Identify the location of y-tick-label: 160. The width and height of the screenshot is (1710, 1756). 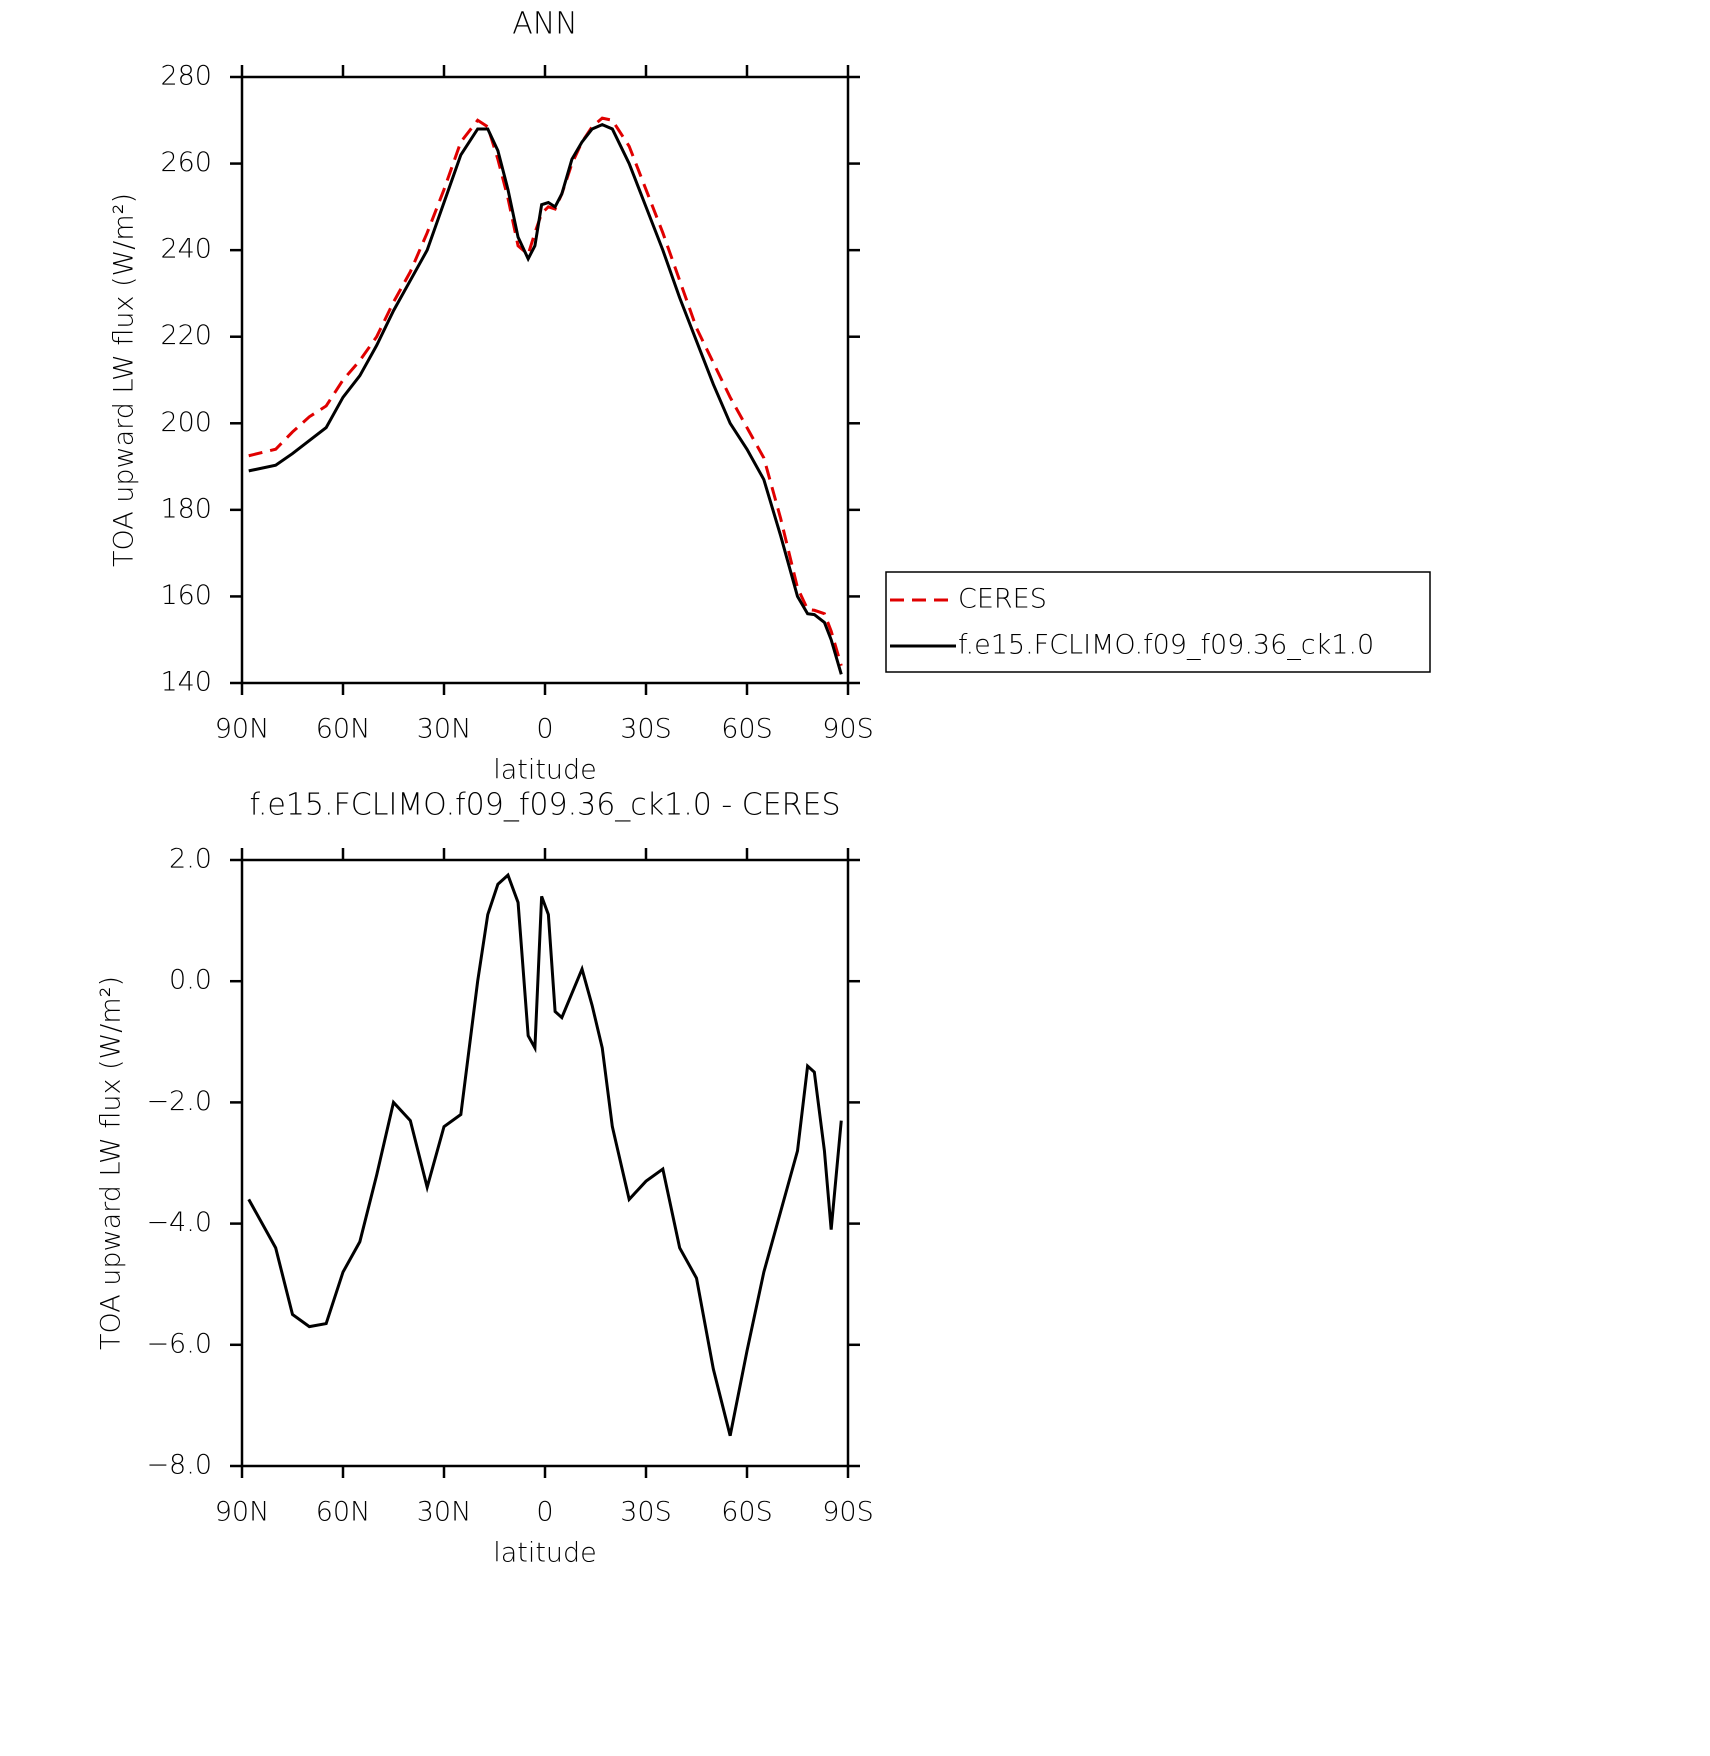
(186, 595).